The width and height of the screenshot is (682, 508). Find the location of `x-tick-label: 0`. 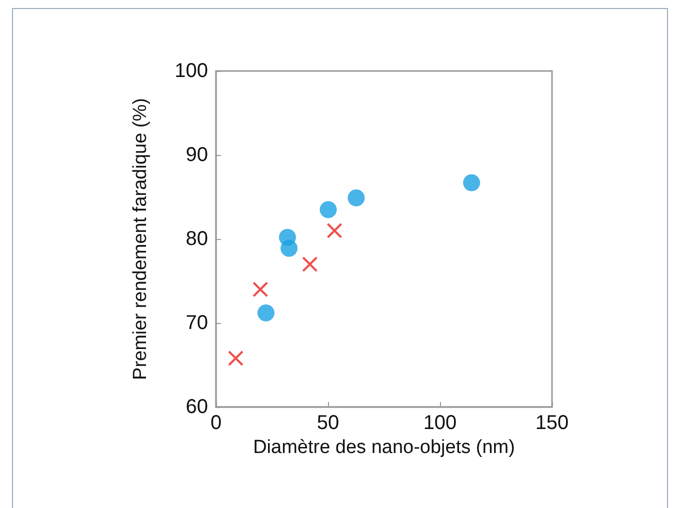

x-tick-label: 0 is located at coordinates (216, 423).